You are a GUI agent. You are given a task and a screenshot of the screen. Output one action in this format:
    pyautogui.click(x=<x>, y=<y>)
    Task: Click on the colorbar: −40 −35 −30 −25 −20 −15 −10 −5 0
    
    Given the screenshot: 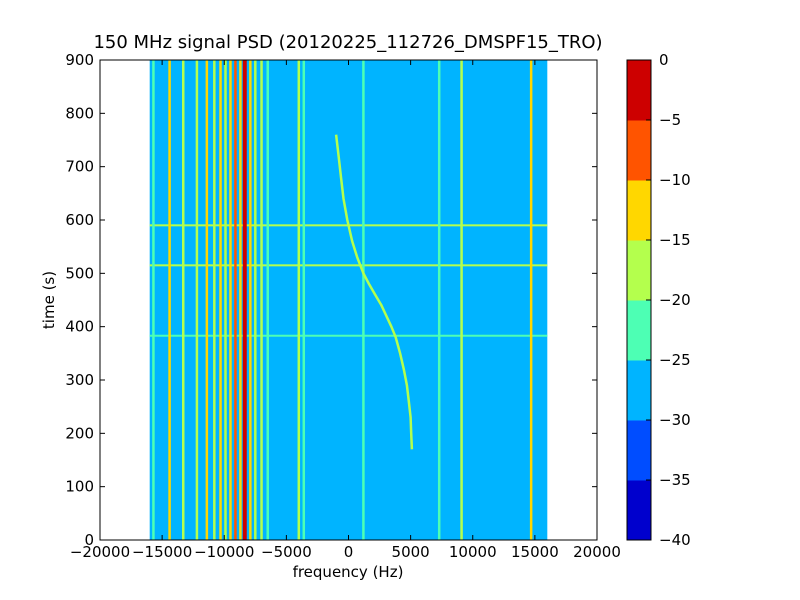 What is the action you would take?
    pyautogui.click(x=658, y=300)
    